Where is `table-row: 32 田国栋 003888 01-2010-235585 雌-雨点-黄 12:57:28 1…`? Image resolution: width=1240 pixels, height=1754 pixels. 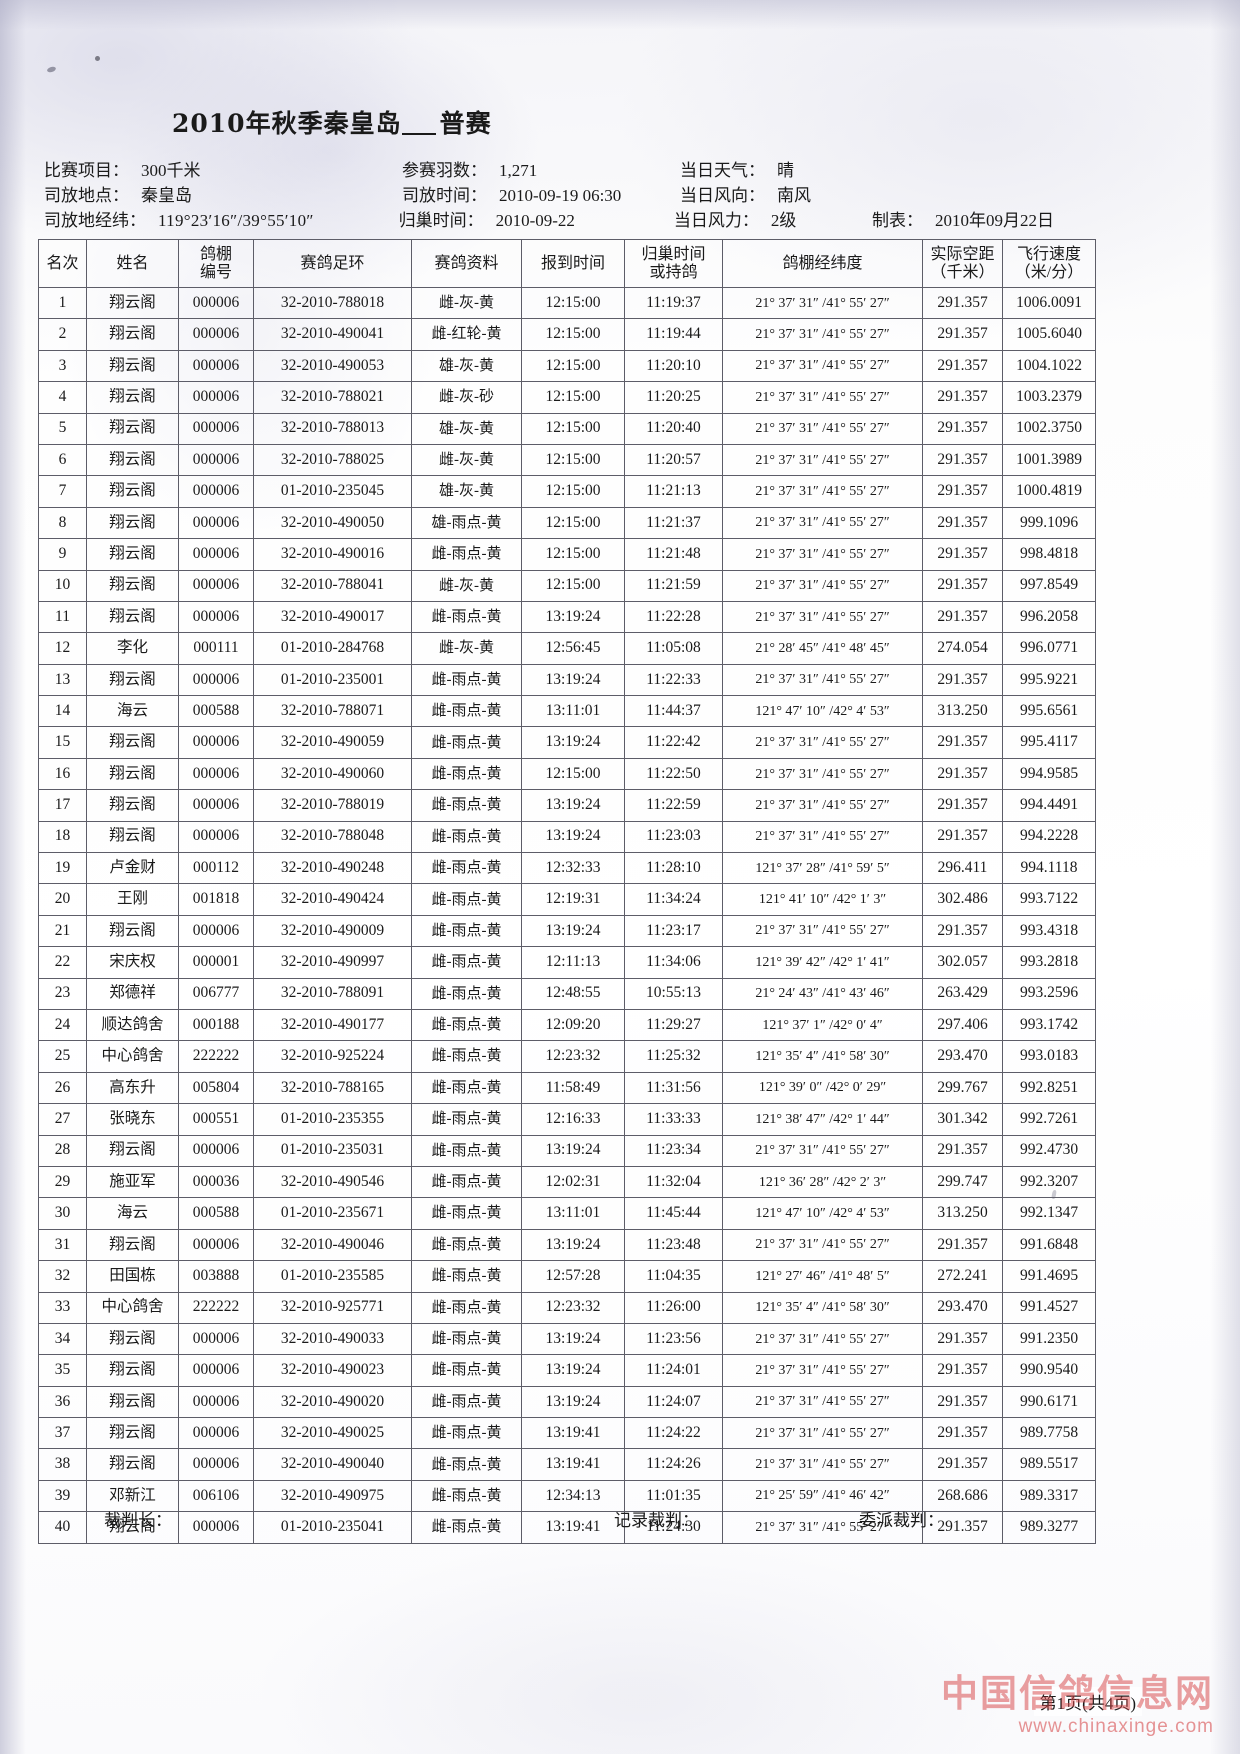
table-row: 32 田国栋 003888 01-2010-235585 雌-雨点-黄 12:57:28 1… is located at coordinates (567, 1276).